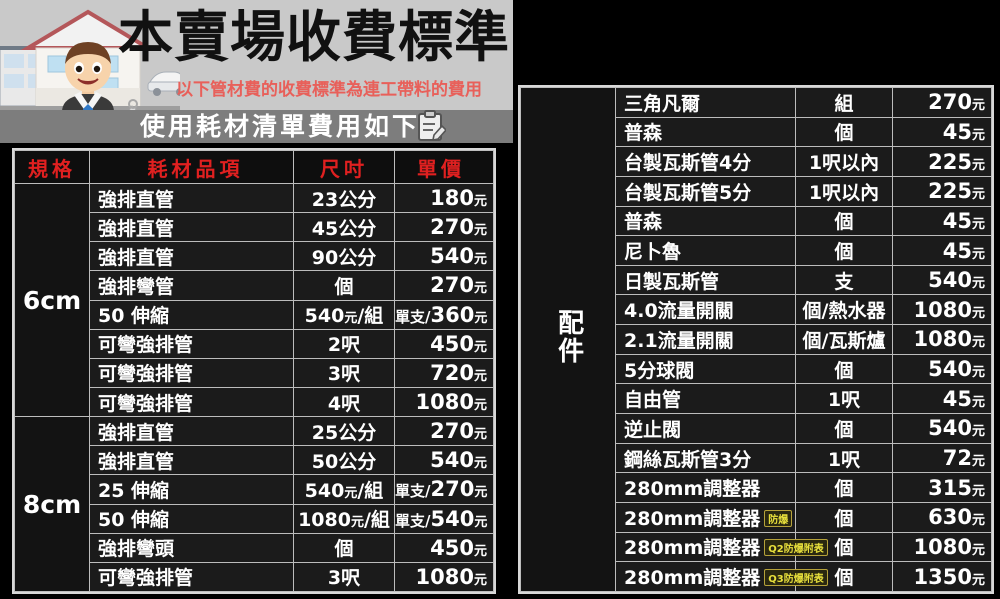 The image size is (1000, 599). What do you see at coordinates (254, 256) in the screenshot?
I see `table-row: 強排直管 90公分 540元` at bounding box center [254, 256].